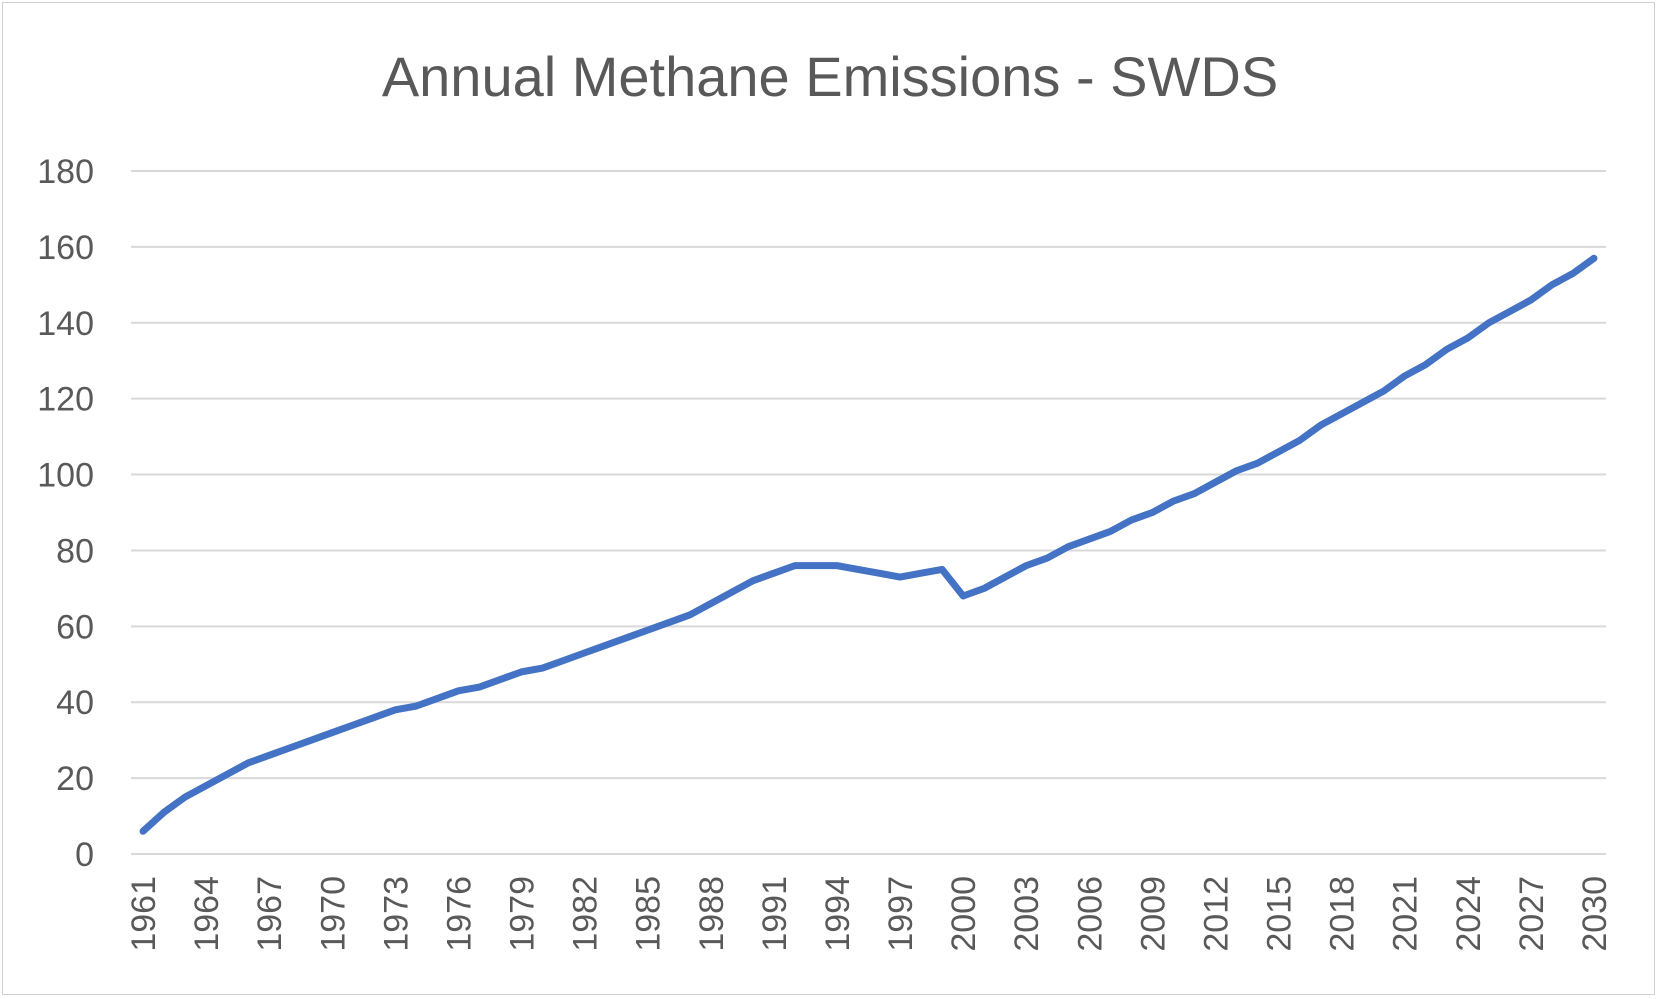 The height and width of the screenshot is (999, 1659). What do you see at coordinates (65, 400) in the screenshot?
I see `y-tick-label: 120` at bounding box center [65, 400].